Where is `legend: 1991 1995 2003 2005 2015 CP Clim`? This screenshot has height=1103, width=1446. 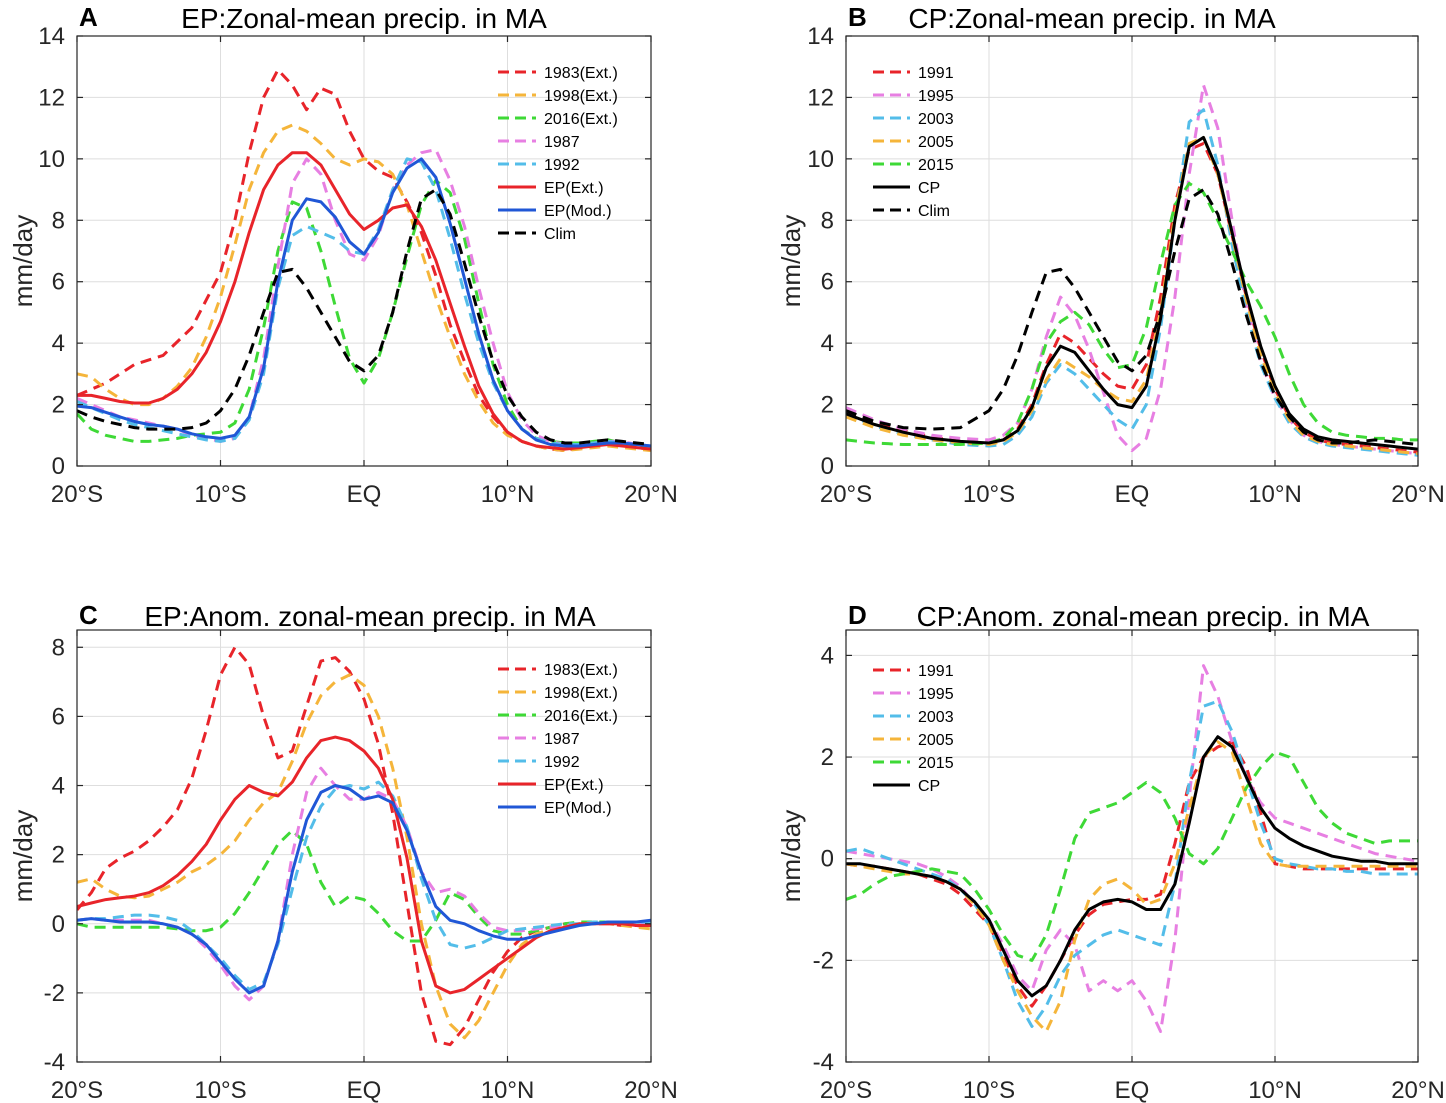
legend: 1991 1995 2003 2005 2015 CP Clim is located at coordinates (913, 142).